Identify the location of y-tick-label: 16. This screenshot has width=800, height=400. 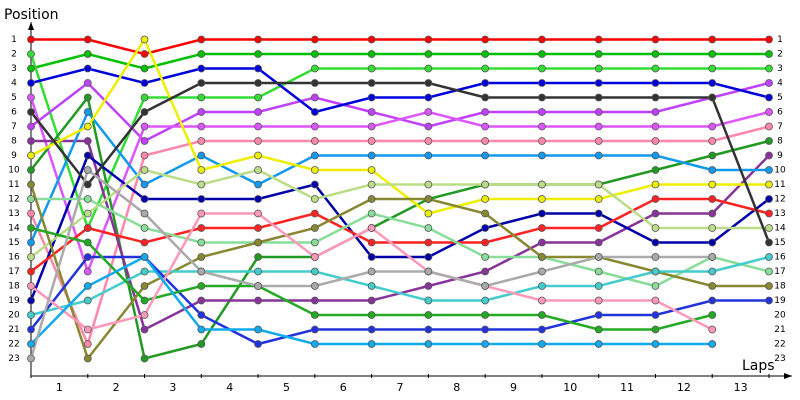
(14, 258).